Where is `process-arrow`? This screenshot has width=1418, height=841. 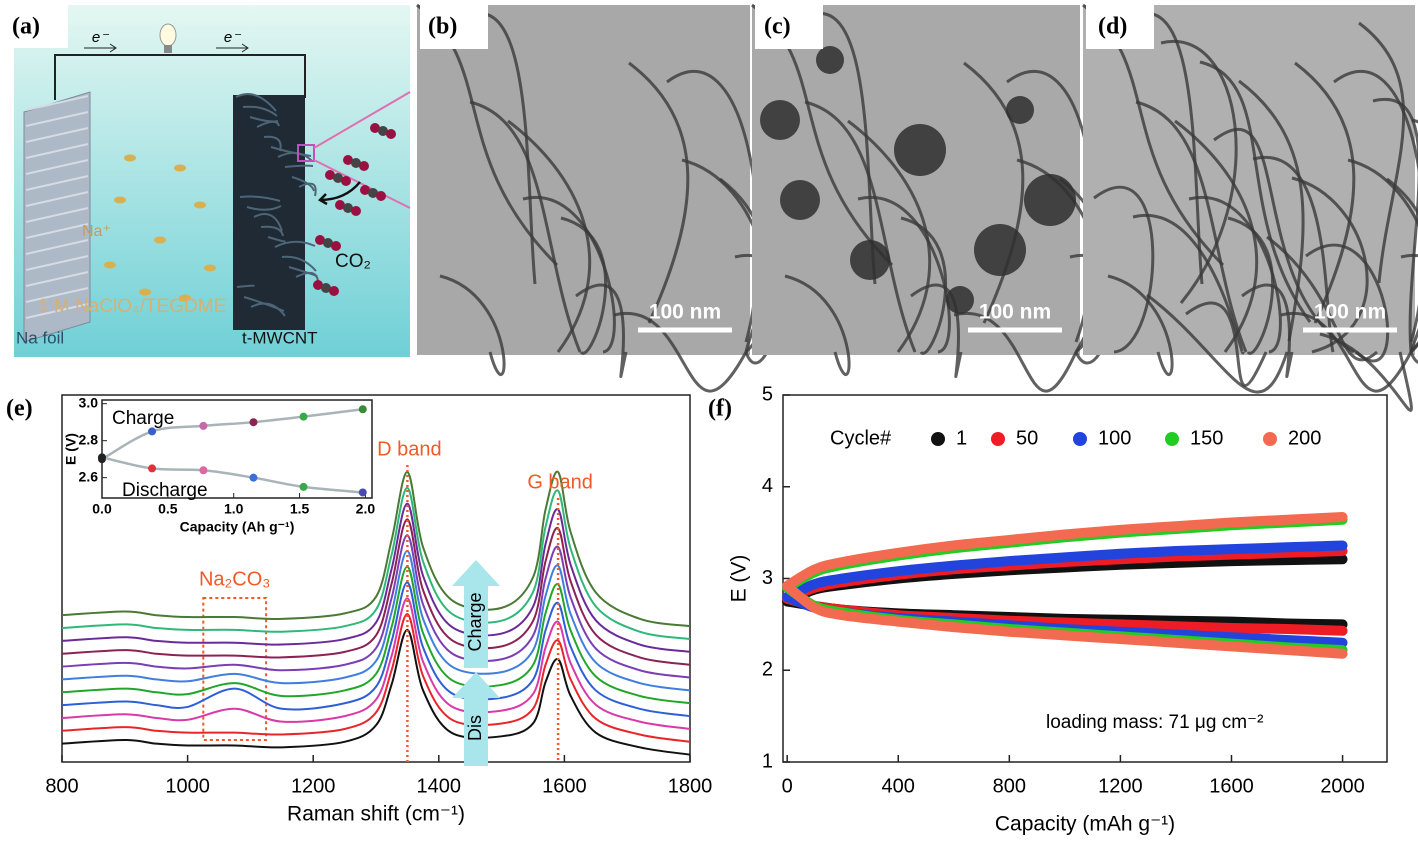
process-arrow is located at coordinates (476, 614).